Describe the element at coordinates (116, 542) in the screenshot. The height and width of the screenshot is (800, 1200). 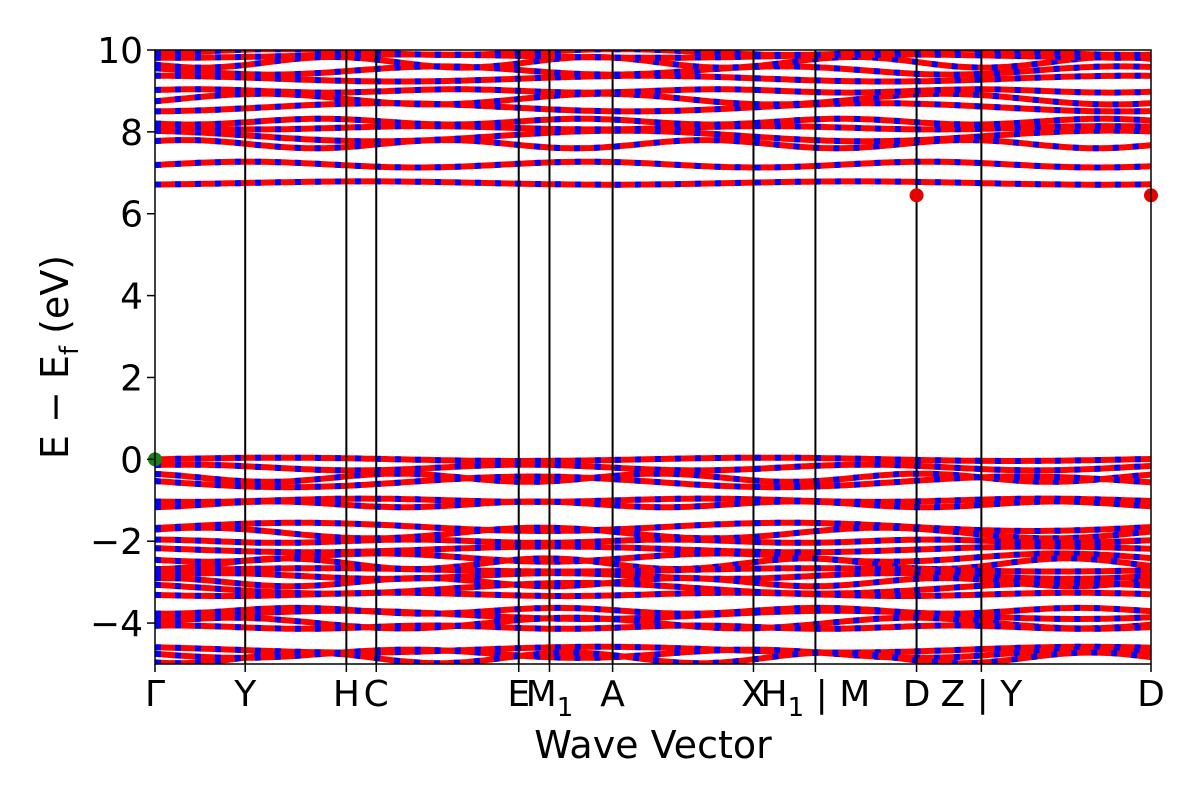
I see `y-tick-label: −2` at that location.